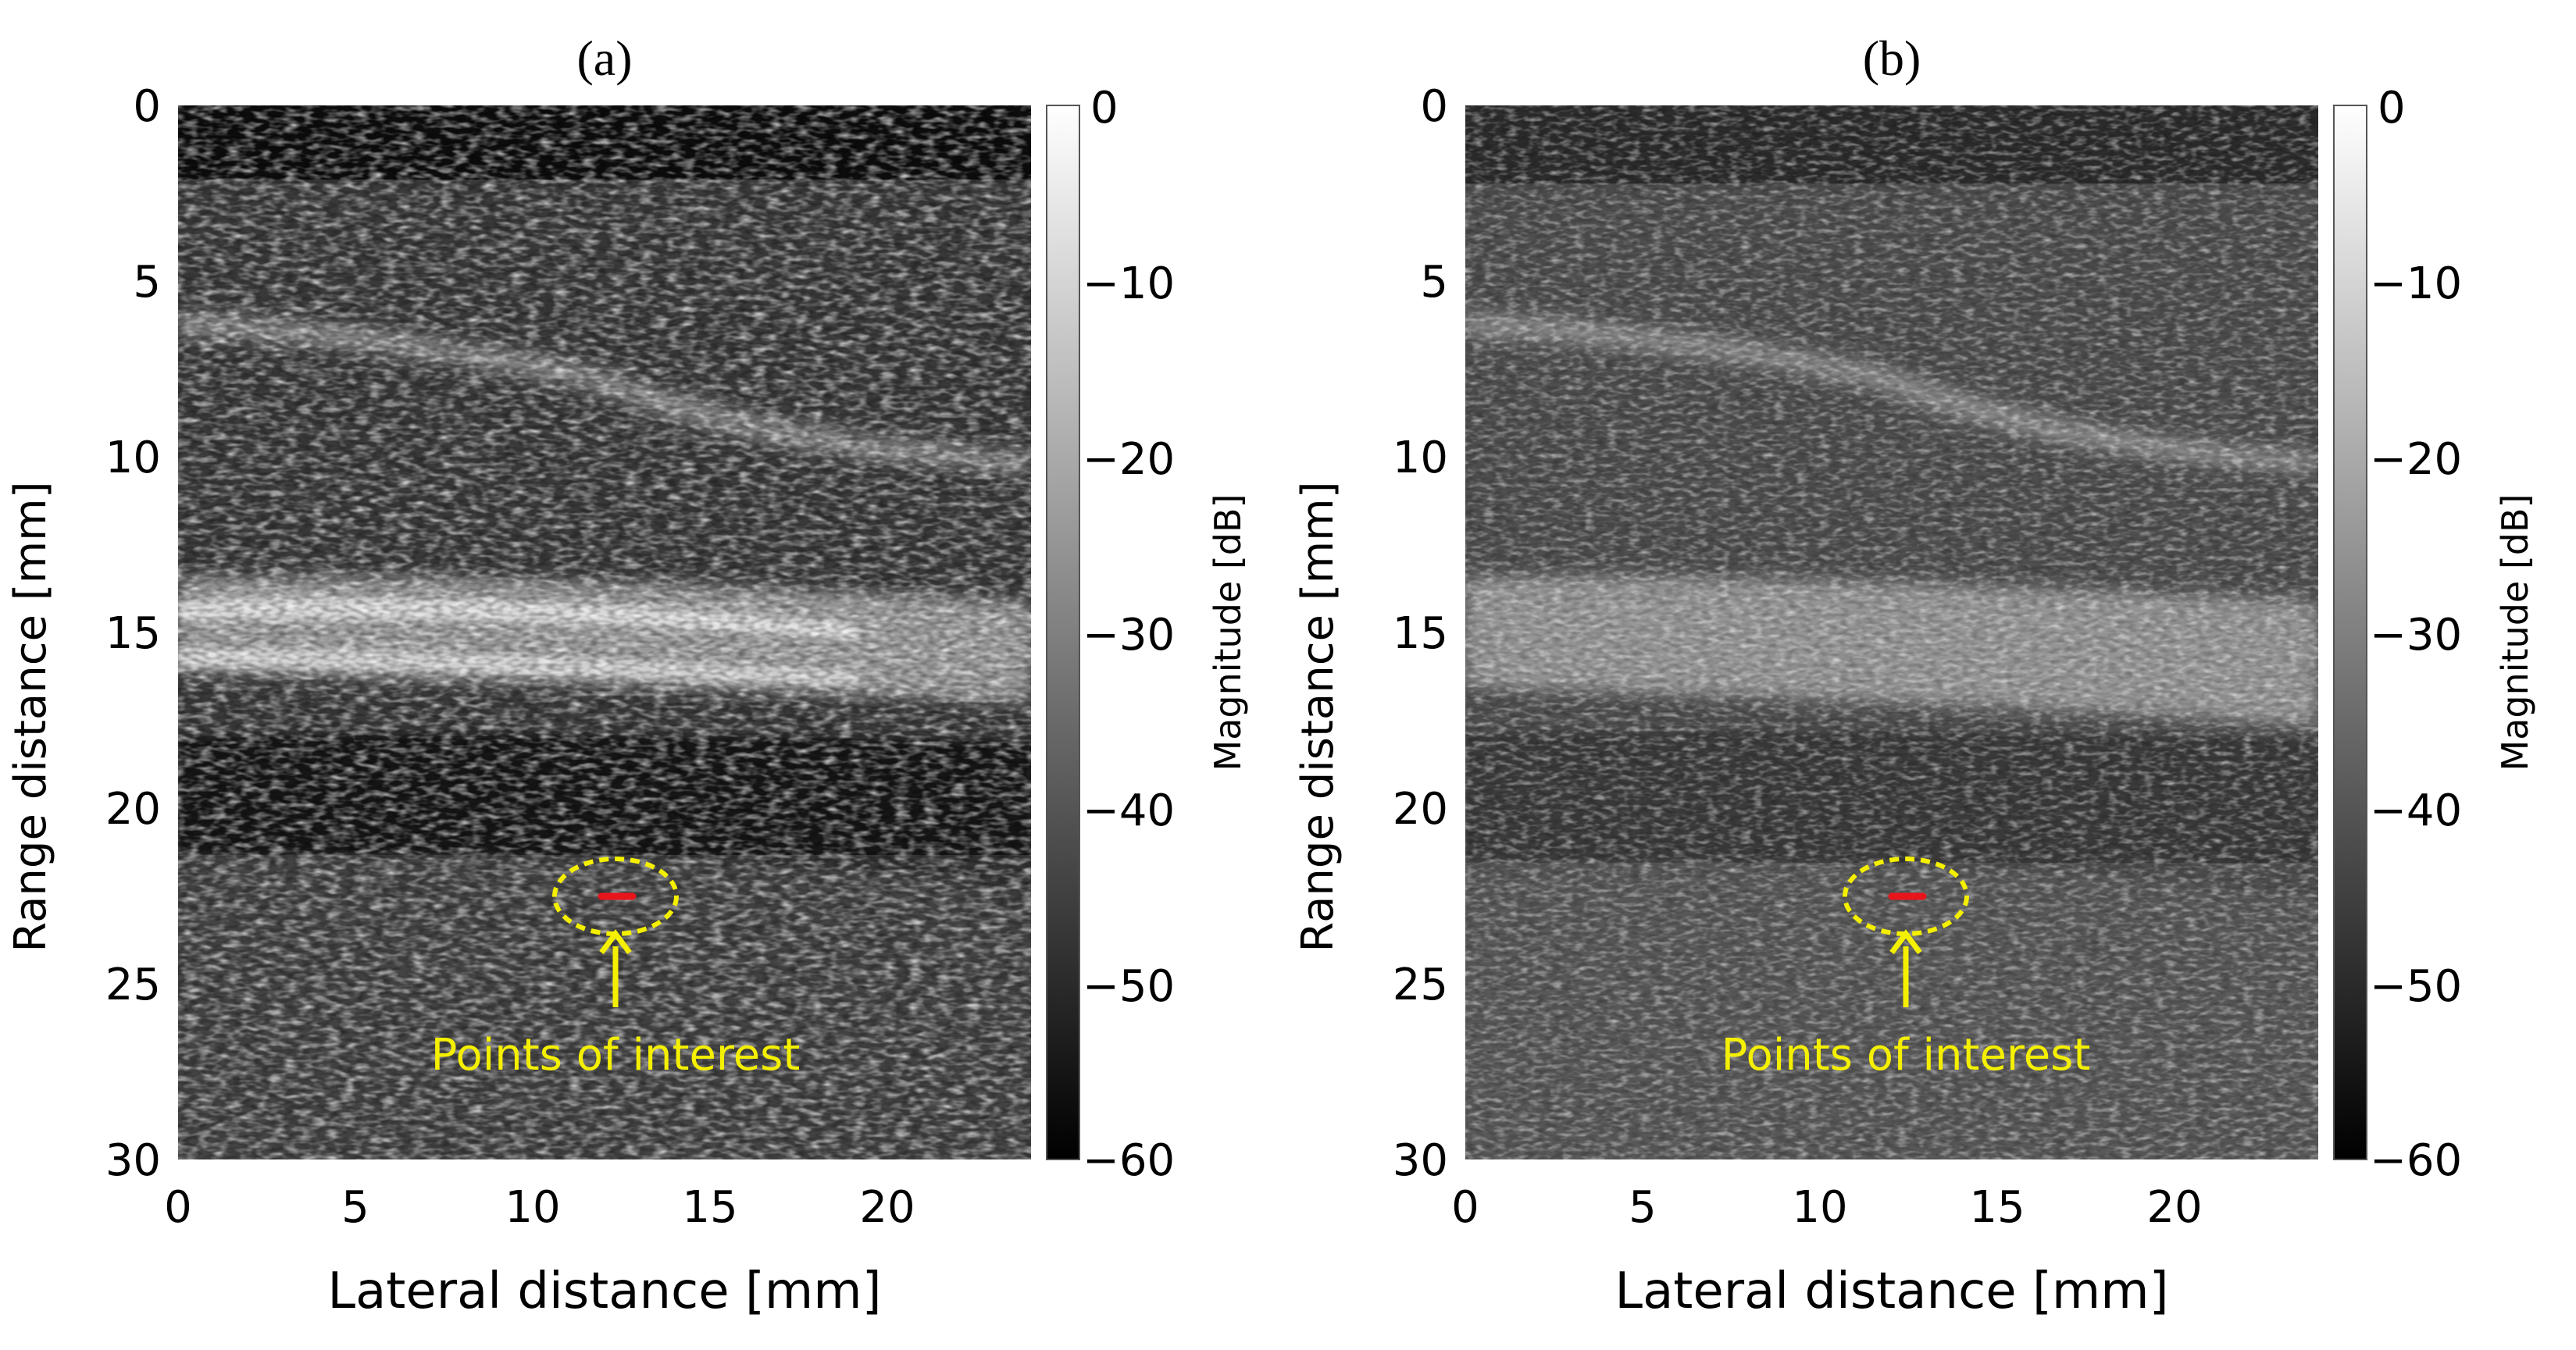 This screenshot has width=2576, height=1350. I want to click on panel-a-title: (a), so click(604, 58).